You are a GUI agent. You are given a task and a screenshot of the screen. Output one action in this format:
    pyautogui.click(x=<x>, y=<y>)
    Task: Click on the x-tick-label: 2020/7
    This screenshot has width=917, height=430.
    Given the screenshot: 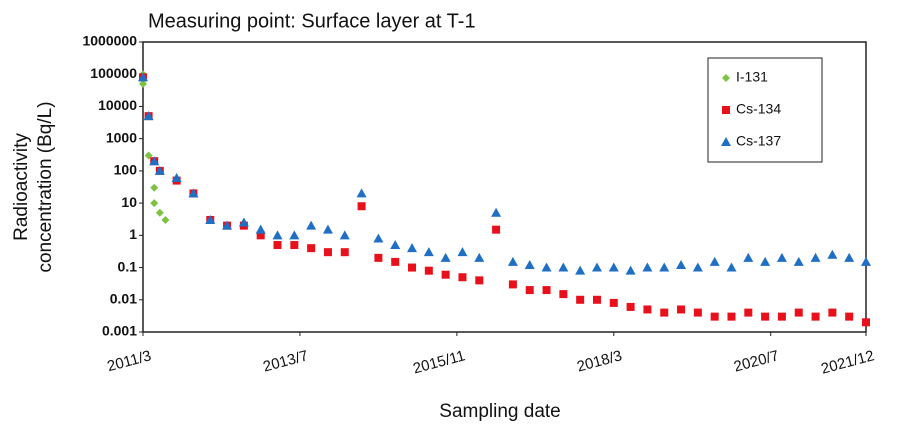 What is the action you would take?
    pyautogui.click(x=756, y=361)
    